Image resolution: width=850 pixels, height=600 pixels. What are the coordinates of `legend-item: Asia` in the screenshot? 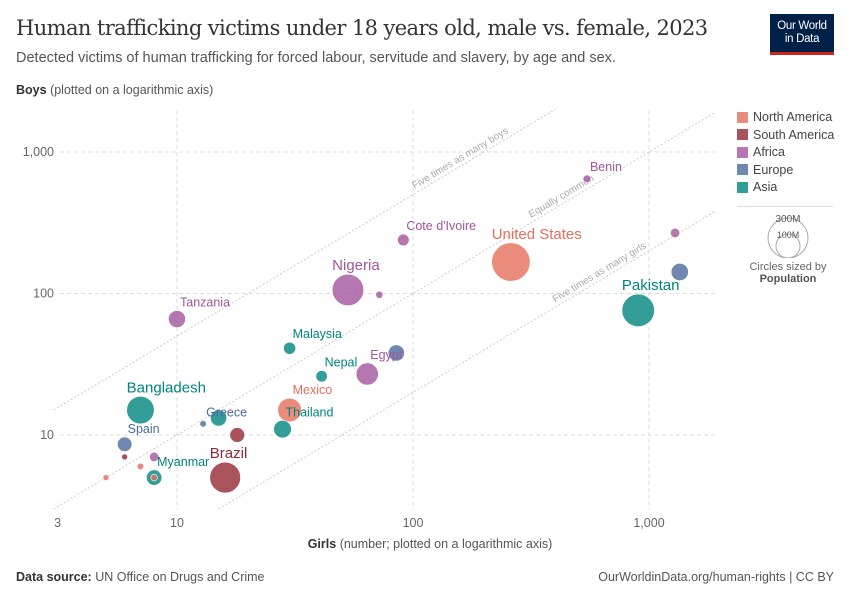 It's located at (757, 187).